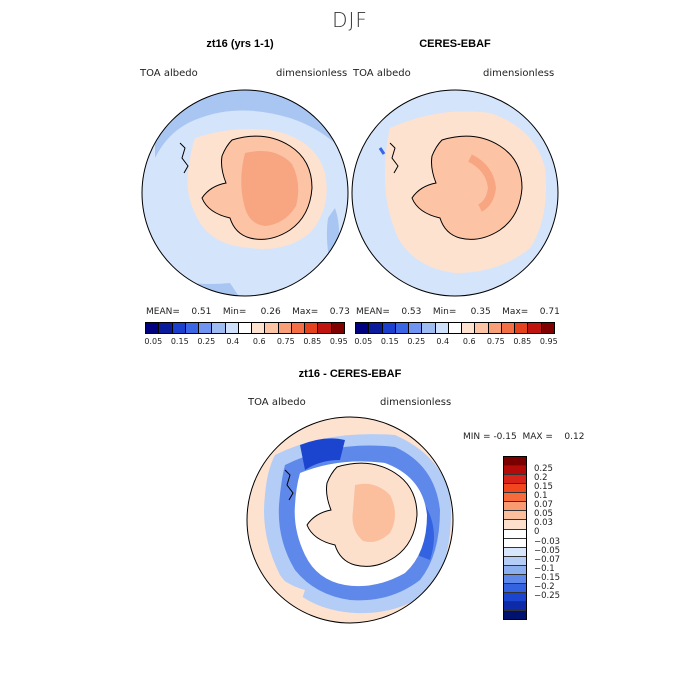  What do you see at coordinates (350, 374) in the screenshot?
I see `diff-panel-title: zt16 - CERES-EBAF` at bounding box center [350, 374].